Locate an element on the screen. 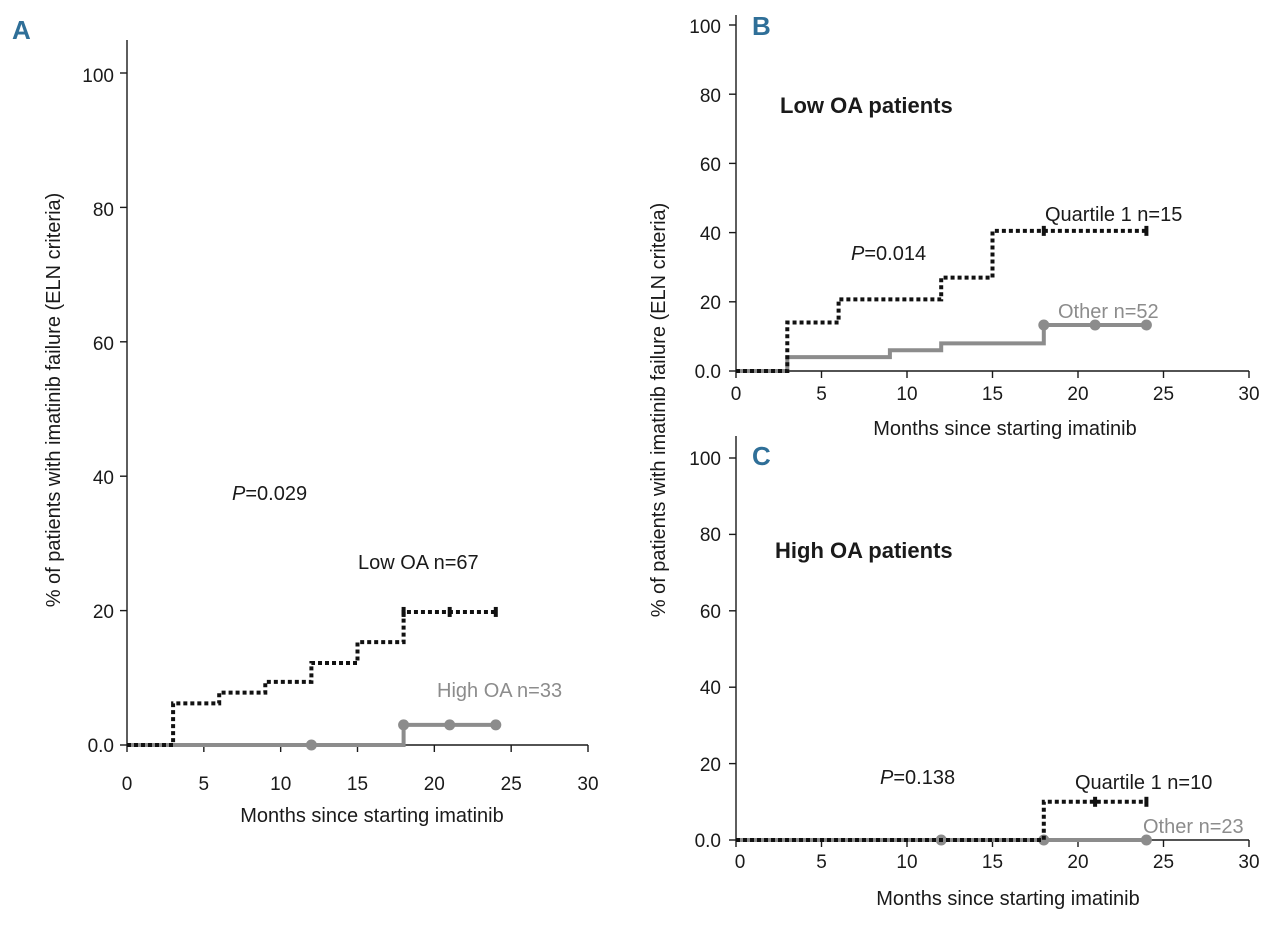 The height and width of the screenshot is (935, 1280). panel-c-series-label-quartile1: Quartile 1 n=10 is located at coordinates (1143, 783).